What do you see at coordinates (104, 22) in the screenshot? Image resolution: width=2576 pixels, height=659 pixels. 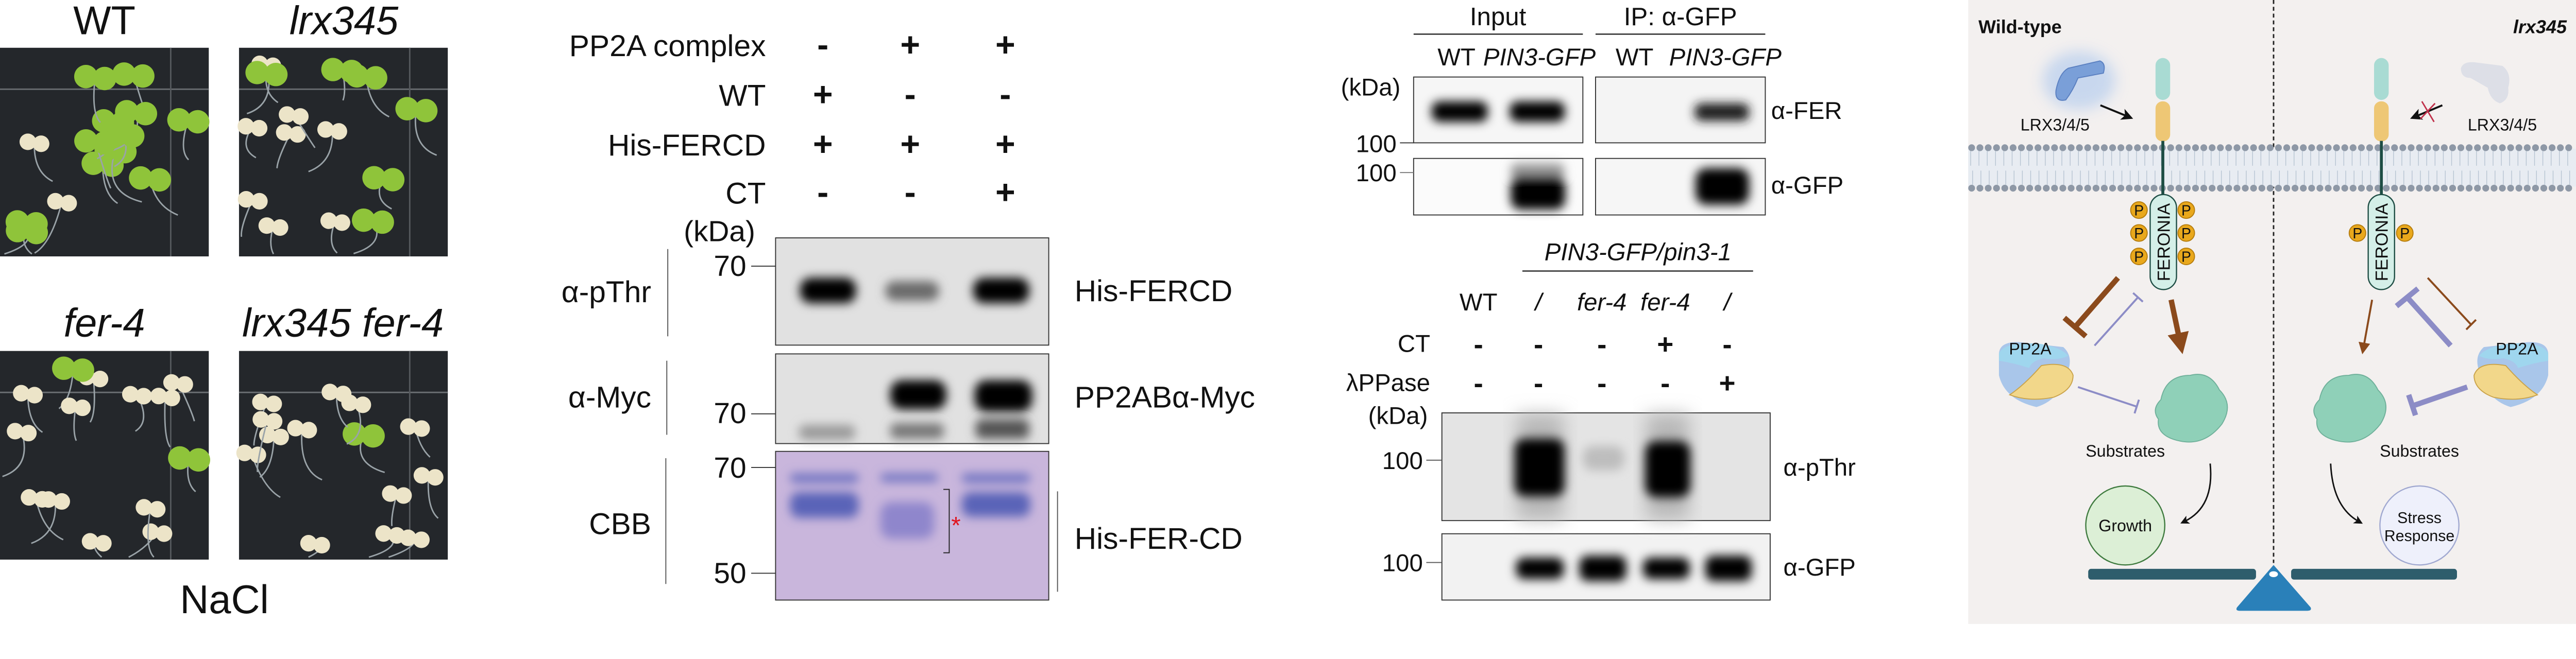 I see `genotype-label-wt: WT` at bounding box center [104, 22].